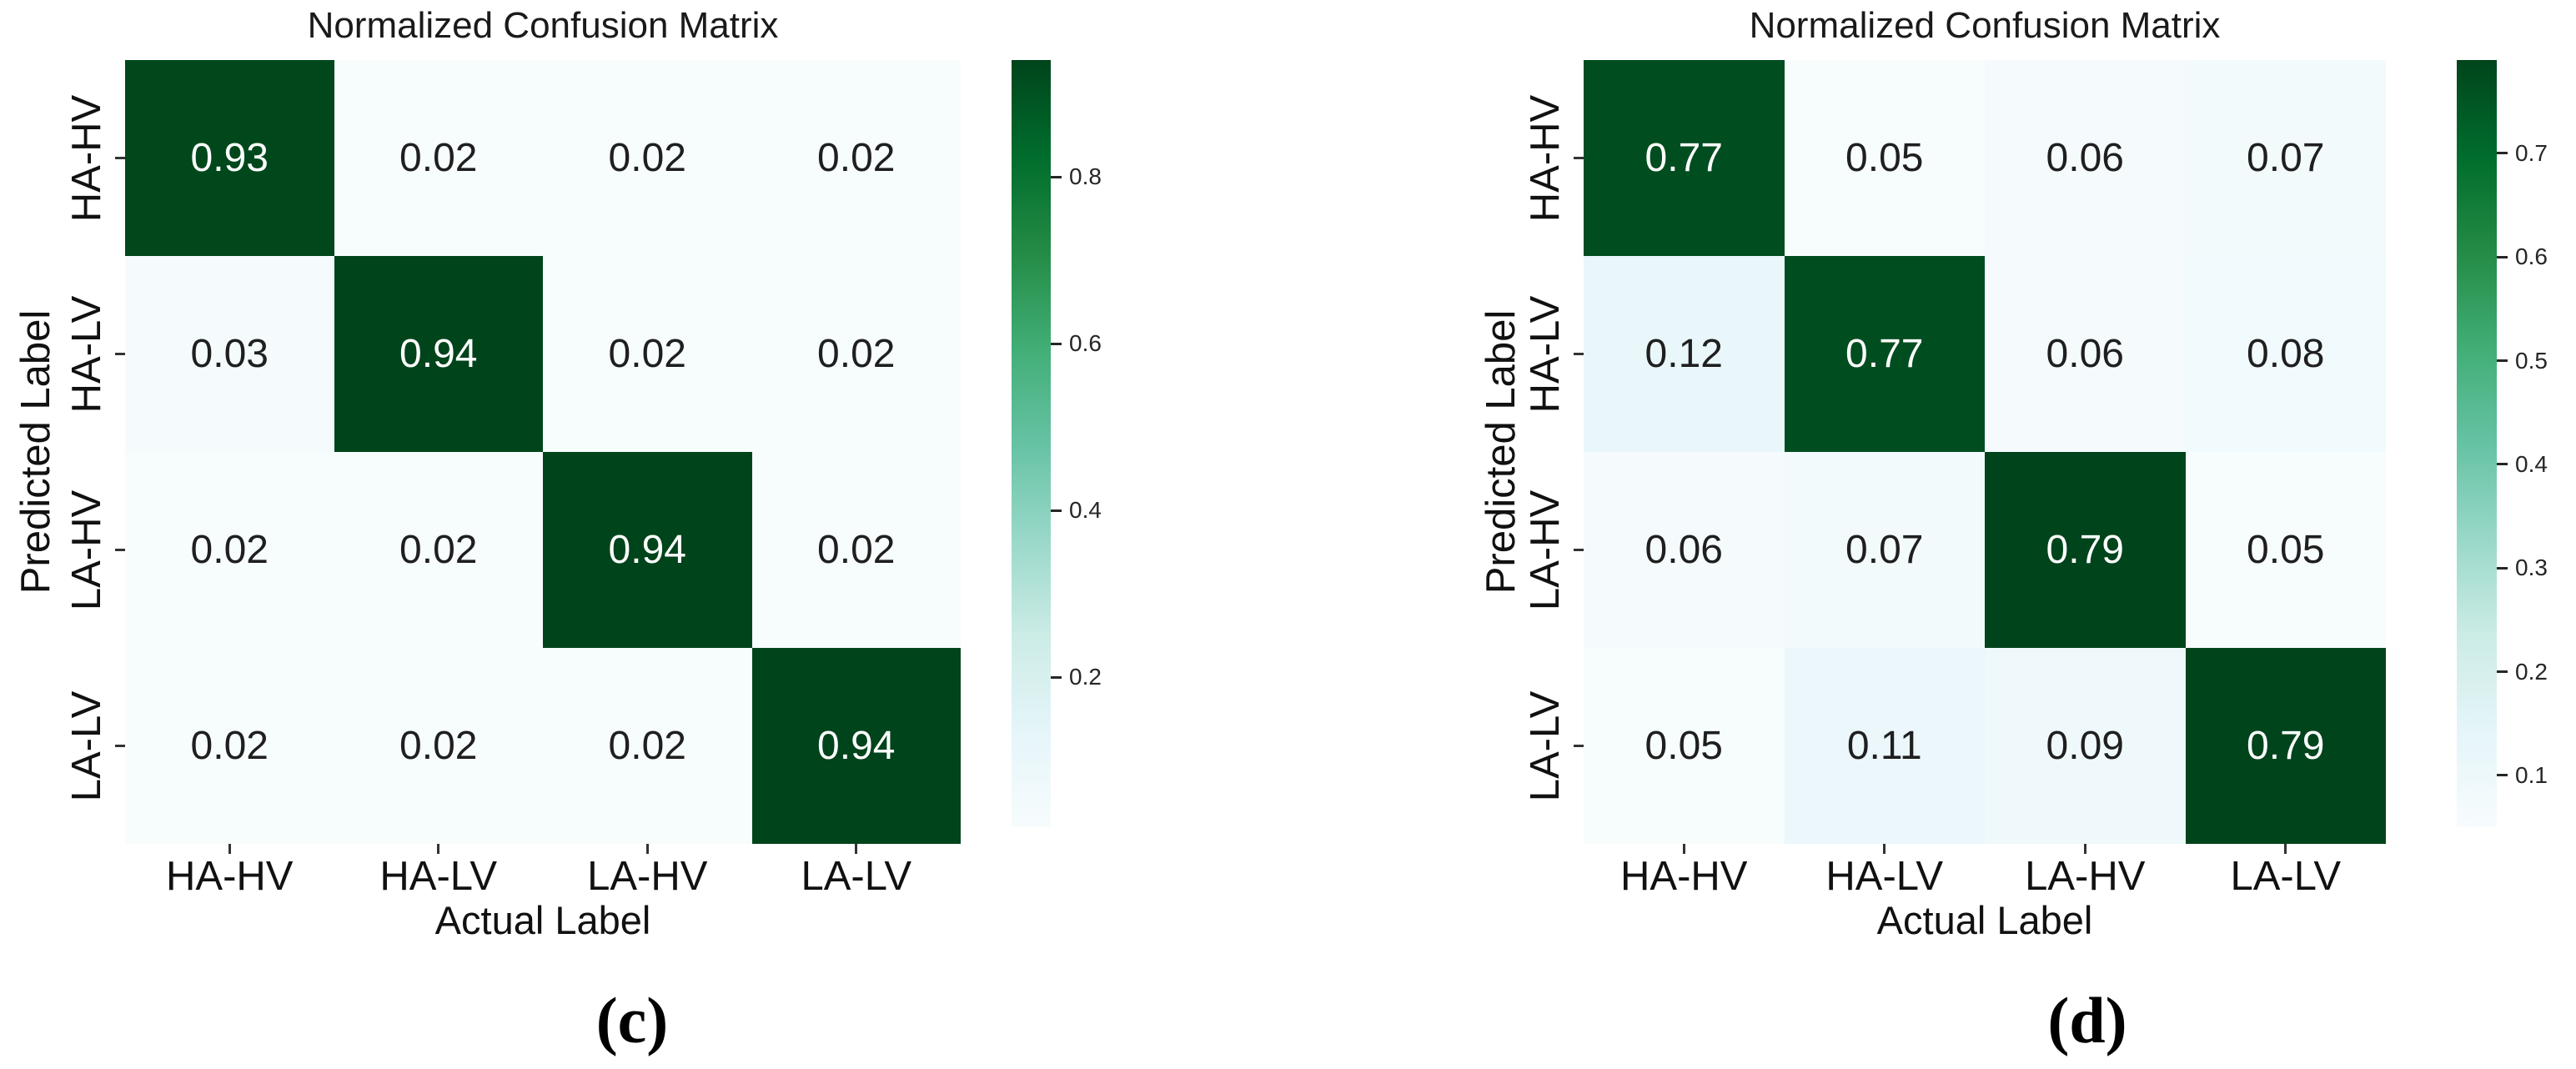  What do you see at coordinates (229, 158) in the screenshot?
I see `heatmap-cell: 0.93` at bounding box center [229, 158].